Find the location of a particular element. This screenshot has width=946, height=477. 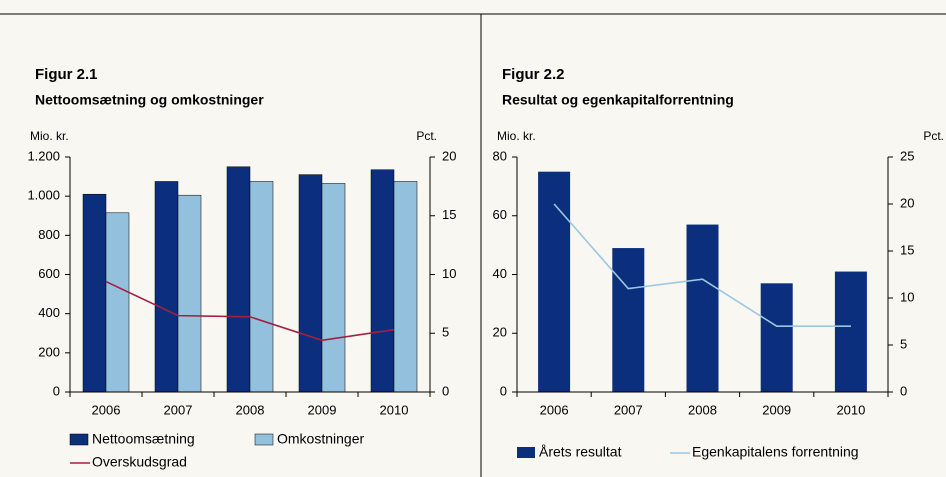

legend-label: Nettoomsætning is located at coordinates (143, 439).